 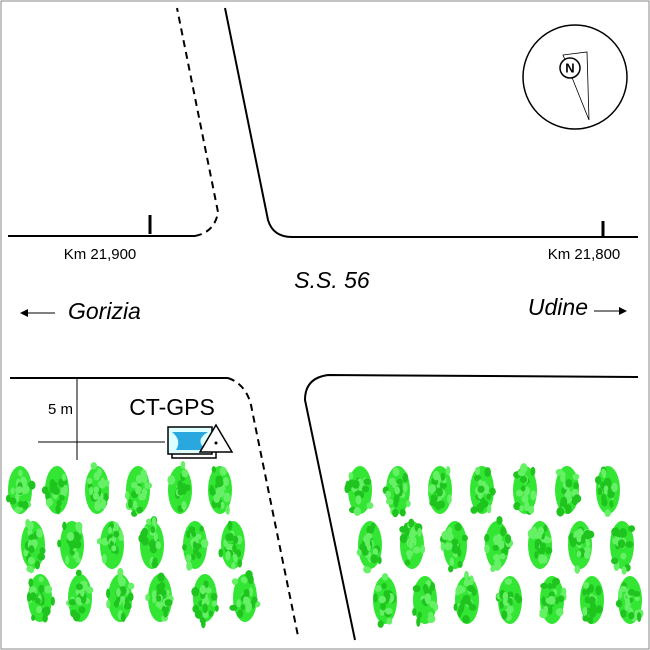 What do you see at coordinates (104, 311) in the screenshot?
I see `direction-label: Gorizia` at bounding box center [104, 311].